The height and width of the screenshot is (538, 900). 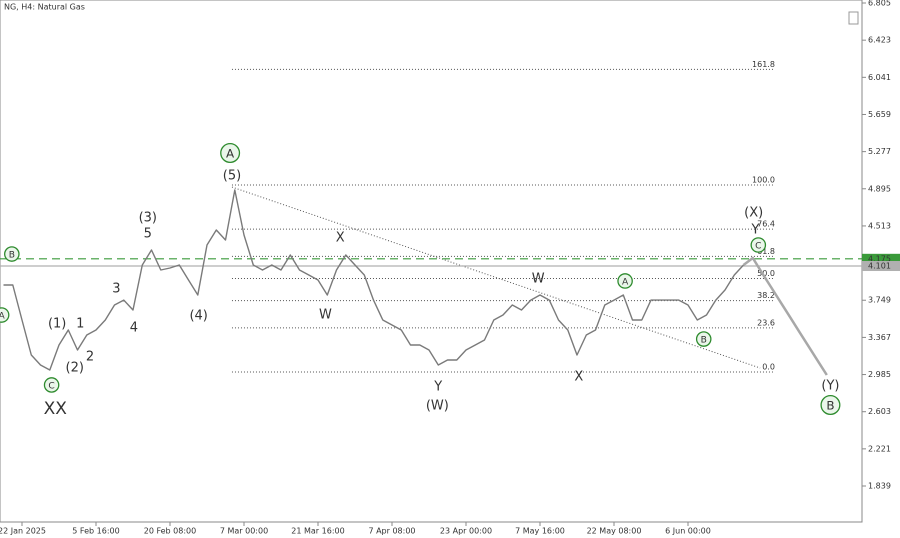 I want to click on y-tick-label: 3.749, so click(x=879, y=300).